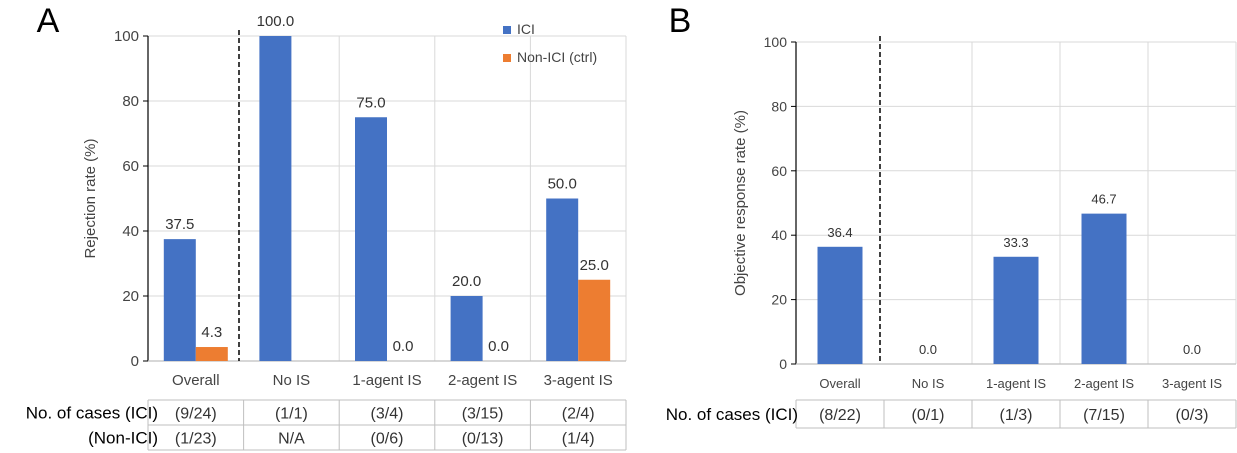 The image size is (1237, 453). Describe the element at coordinates (483, 439) in the screenshot. I see `table-cell: (0/13)` at that location.